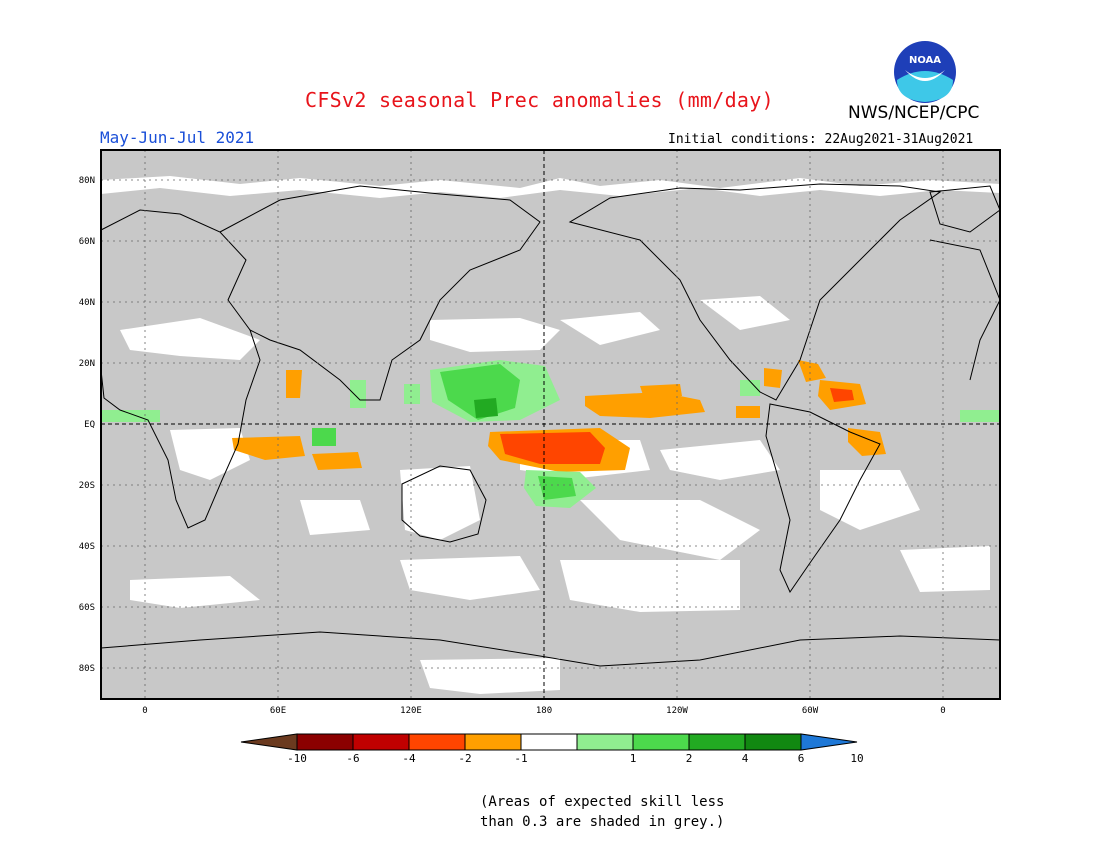 This screenshot has height=850, width=1100. What do you see at coordinates (87, 303) in the screenshot?
I see `lat-label: 40N` at bounding box center [87, 303].